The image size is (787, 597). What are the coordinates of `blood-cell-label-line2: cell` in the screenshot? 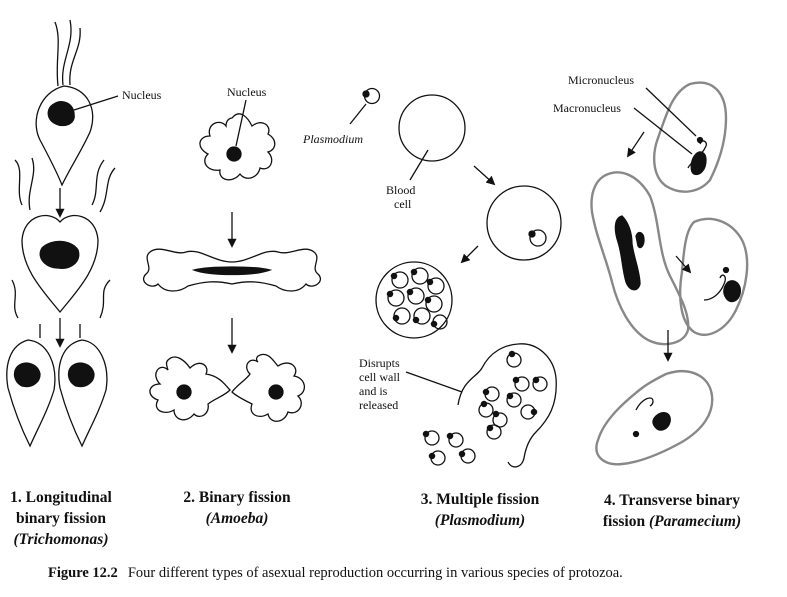 It's located at (403, 204).